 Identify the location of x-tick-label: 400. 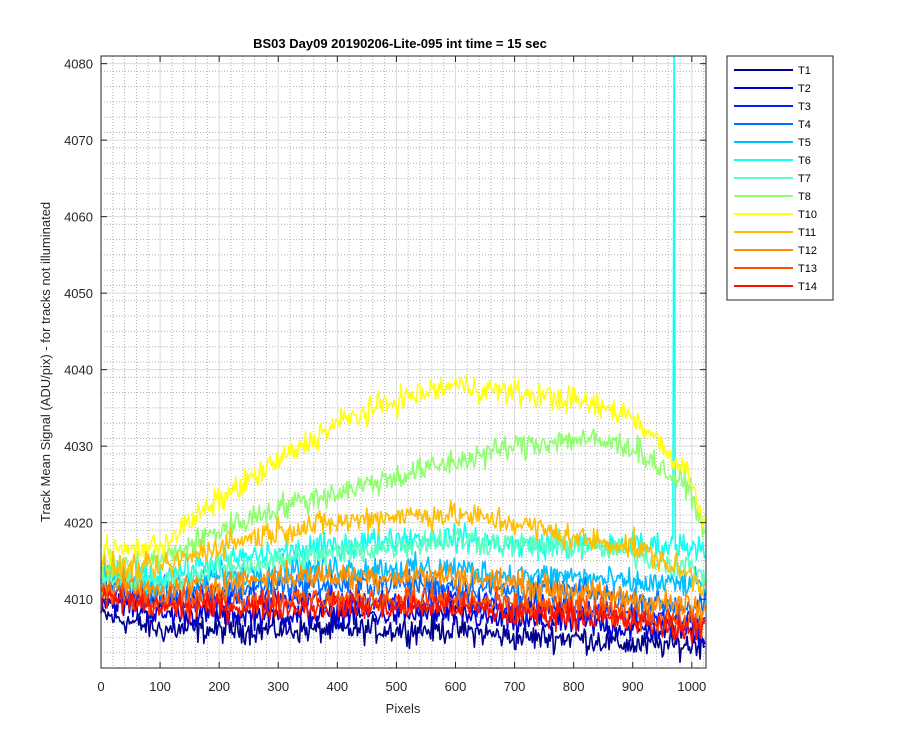
(337, 686).